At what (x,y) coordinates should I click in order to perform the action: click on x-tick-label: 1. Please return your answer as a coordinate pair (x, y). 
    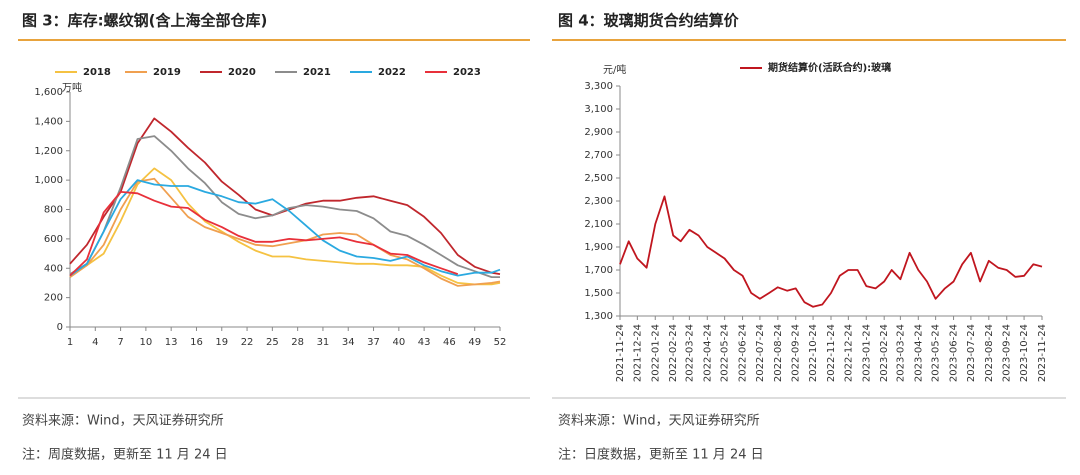
    Looking at the image, I should click on (70, 342).